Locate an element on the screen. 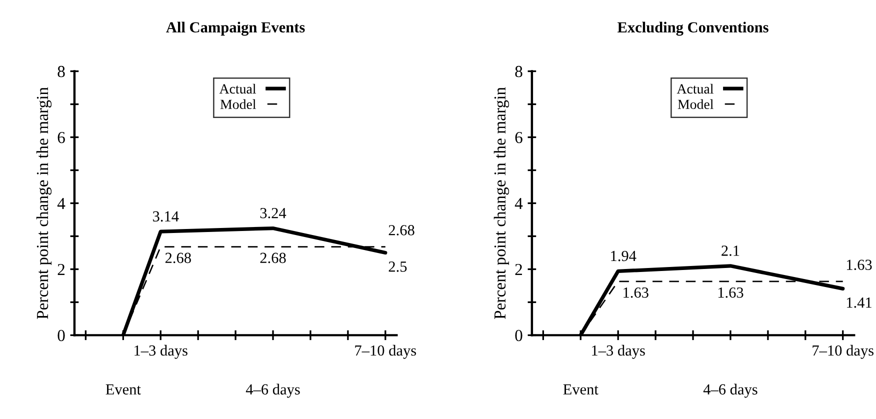 The width and height of the screenshot is (876, 419). data-label: 1.41 is located at coordinates (859, 303).